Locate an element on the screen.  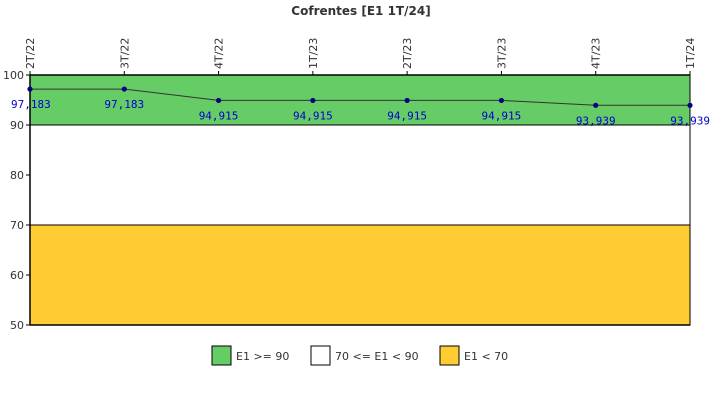
legend-label: E1 < 70 is located at coordinates (486, 356).